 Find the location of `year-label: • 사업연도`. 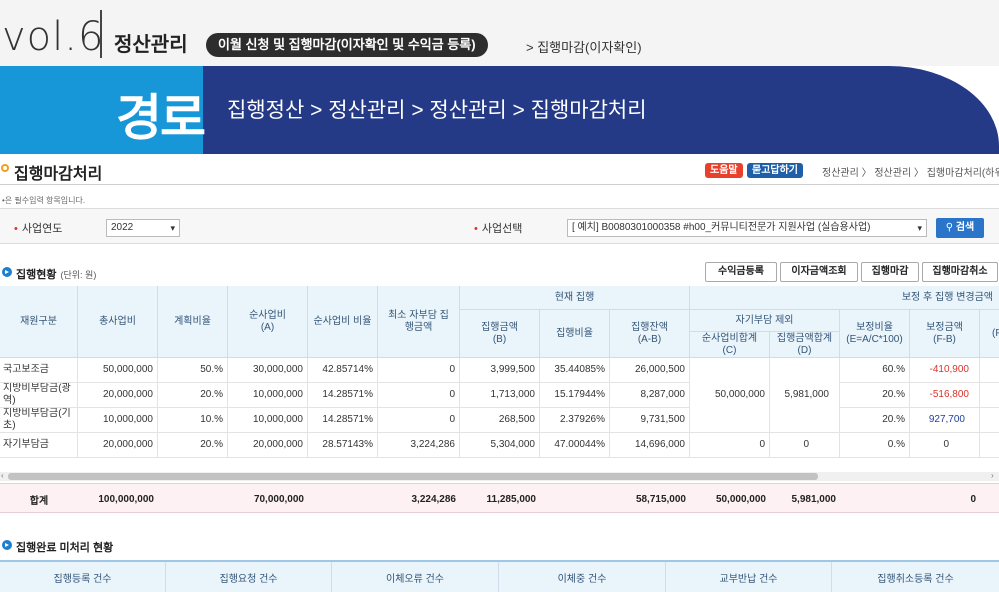

year-label: • 사업연도 is located at coordinates (38, 228).